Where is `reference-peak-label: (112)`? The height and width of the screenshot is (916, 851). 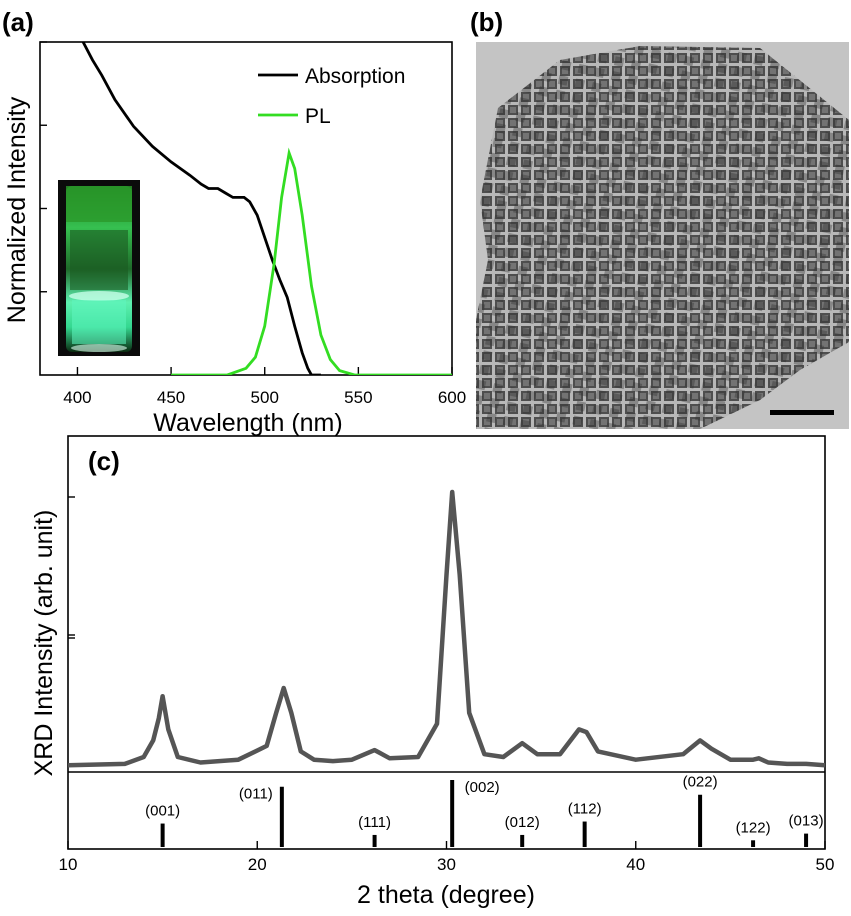 reference-peak-label: (112) is located at coordinates (585, 809).